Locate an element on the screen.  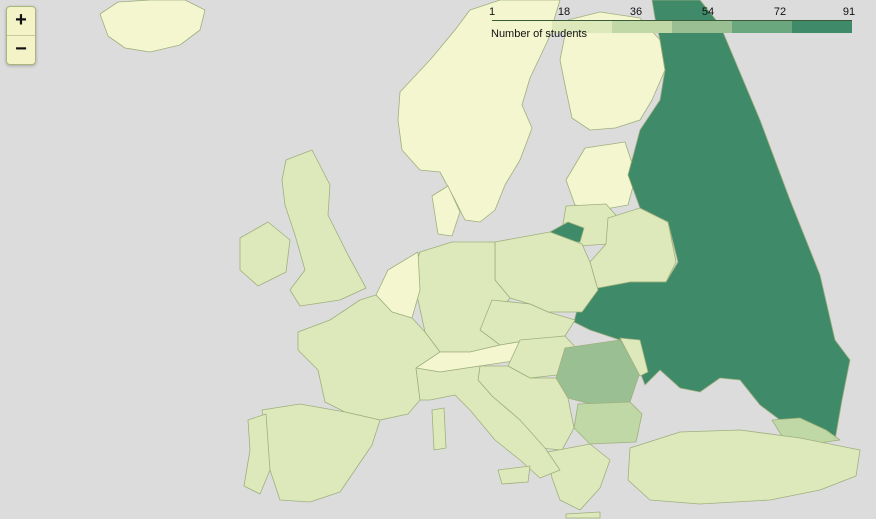
legend-tick: 72 is located at coordinates (780, 12).